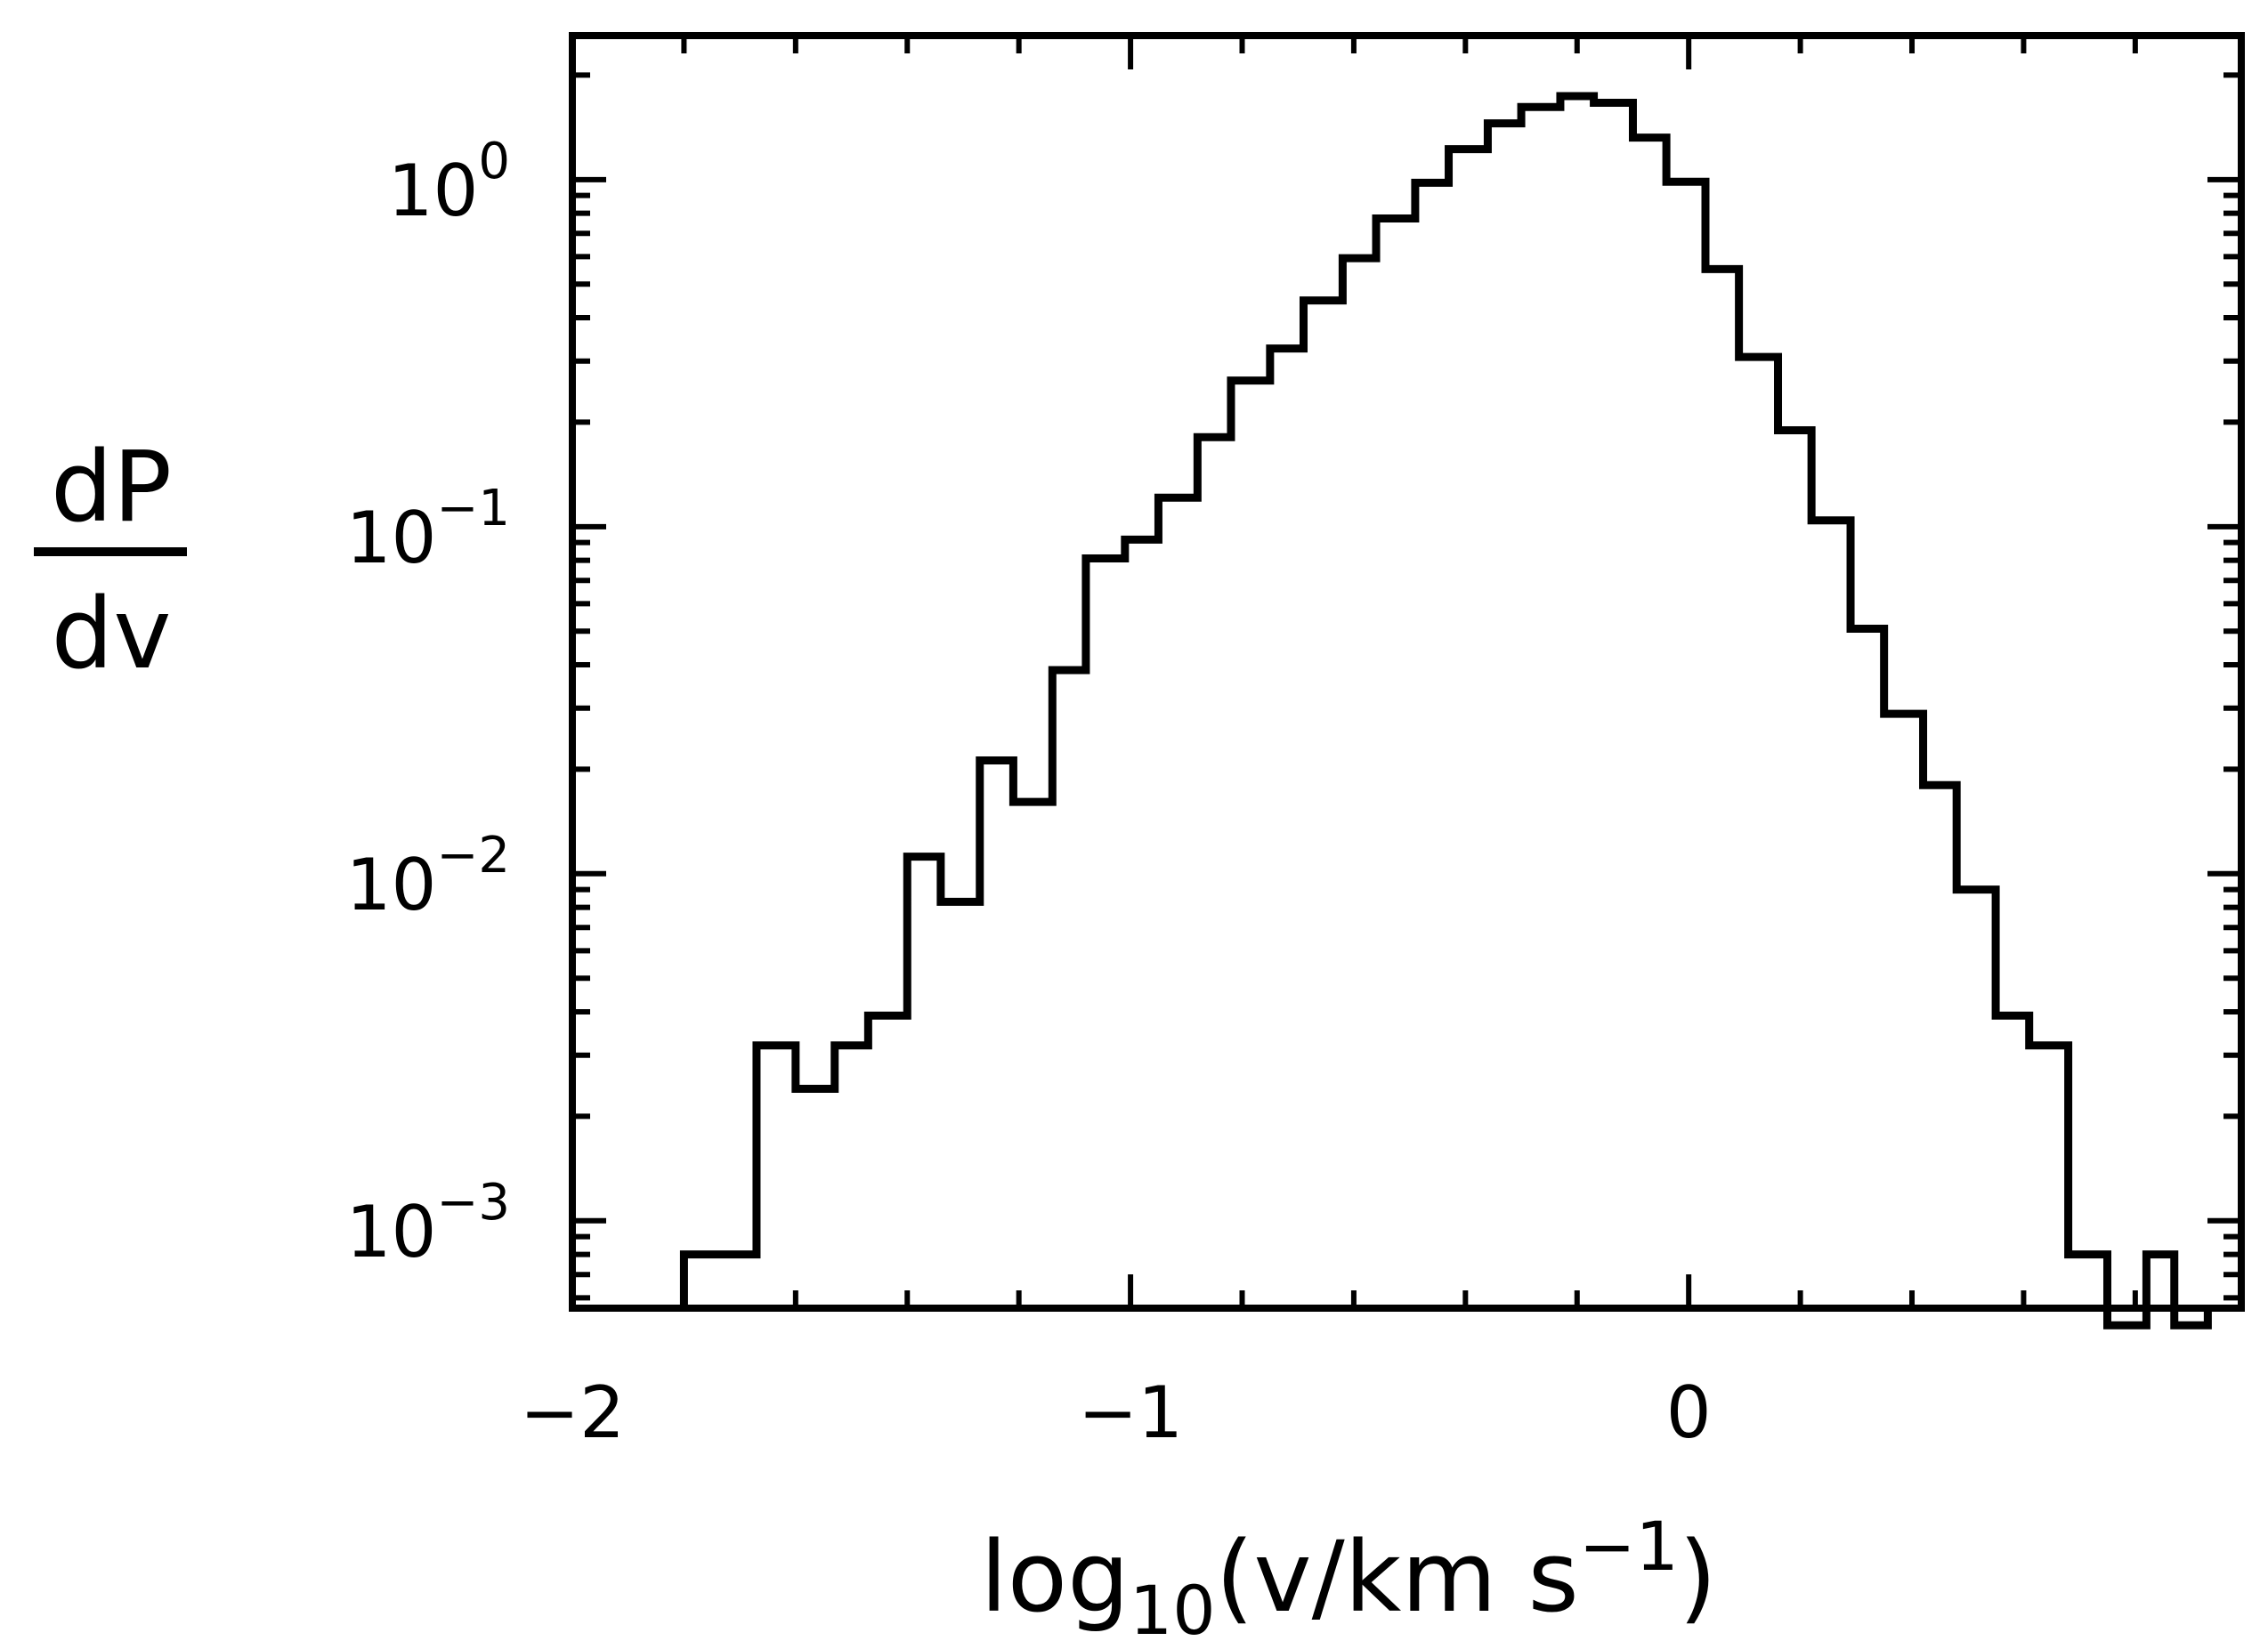  What do you see at coordinates (1131, 1412) in the screenshot?
I see `x-tick-label: −1` at bounding box center [1131, 1412].